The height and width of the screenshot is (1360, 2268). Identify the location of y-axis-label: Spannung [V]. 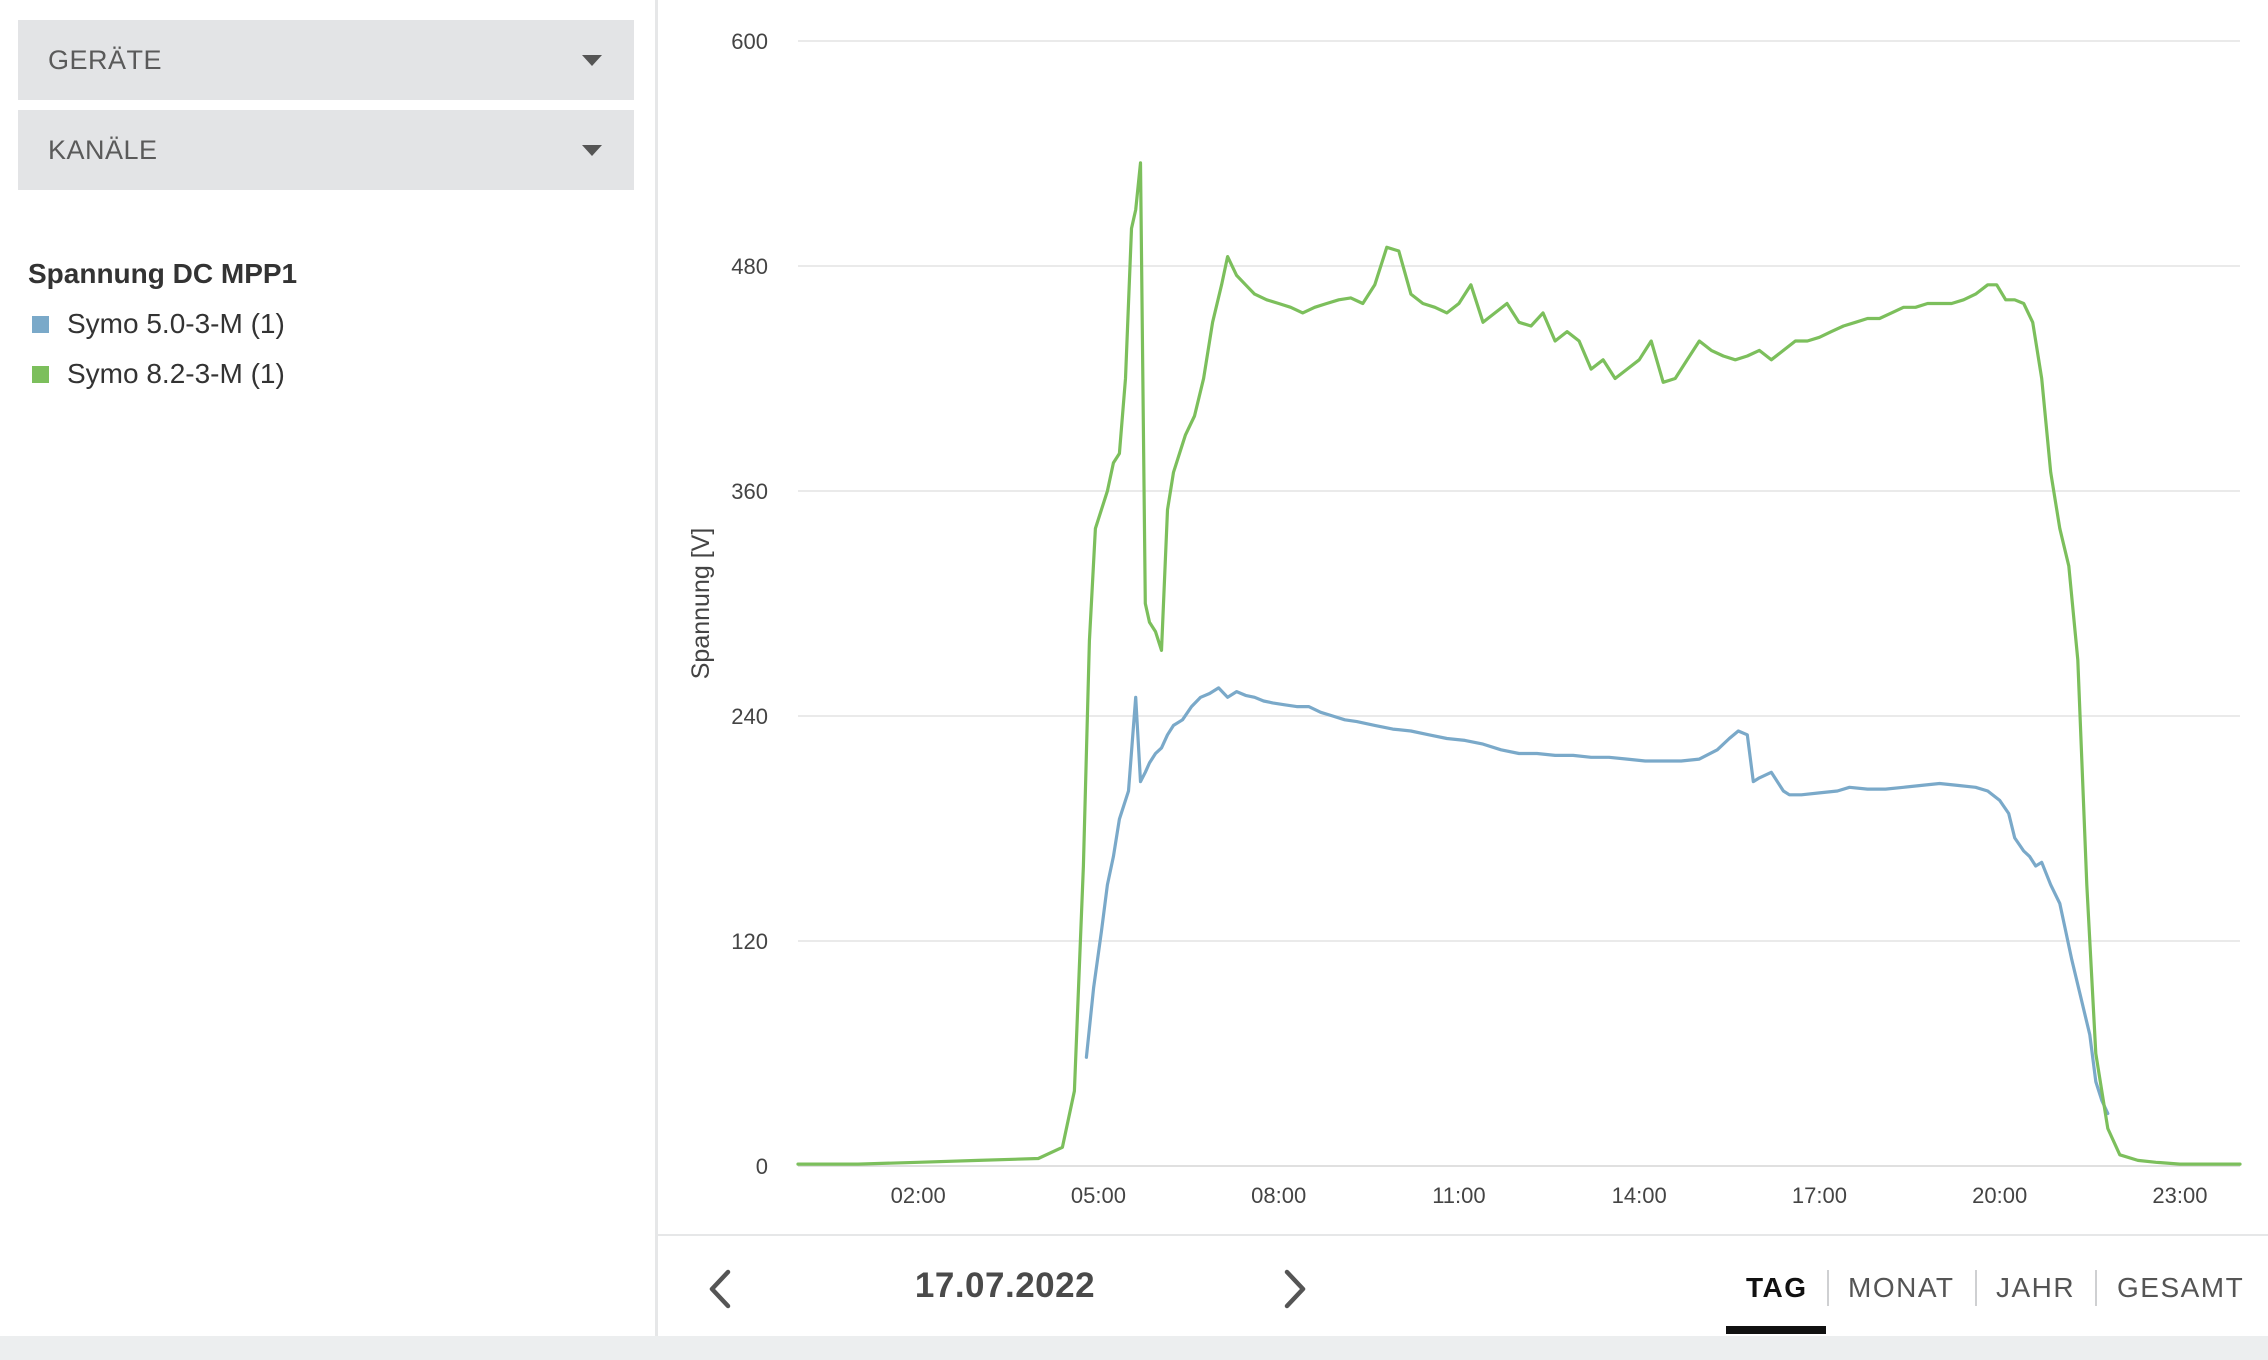
(701, 604).